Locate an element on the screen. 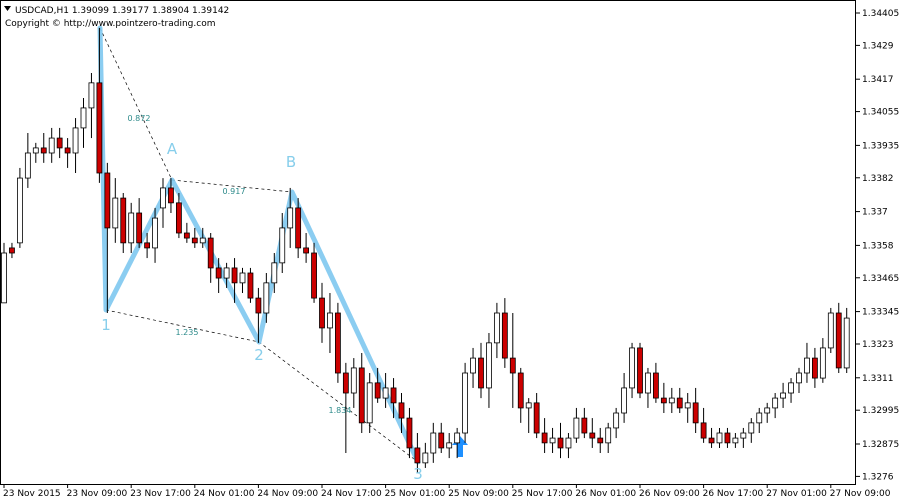 This screenshot has height=500, width=900. ratio-label: 1.834 is located at coordinates (340, 410).